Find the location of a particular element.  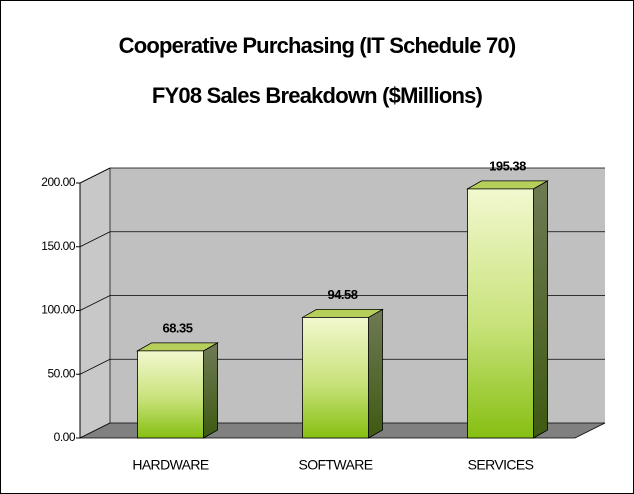

value-label: 195.38 is located at coordinates (507, 165).